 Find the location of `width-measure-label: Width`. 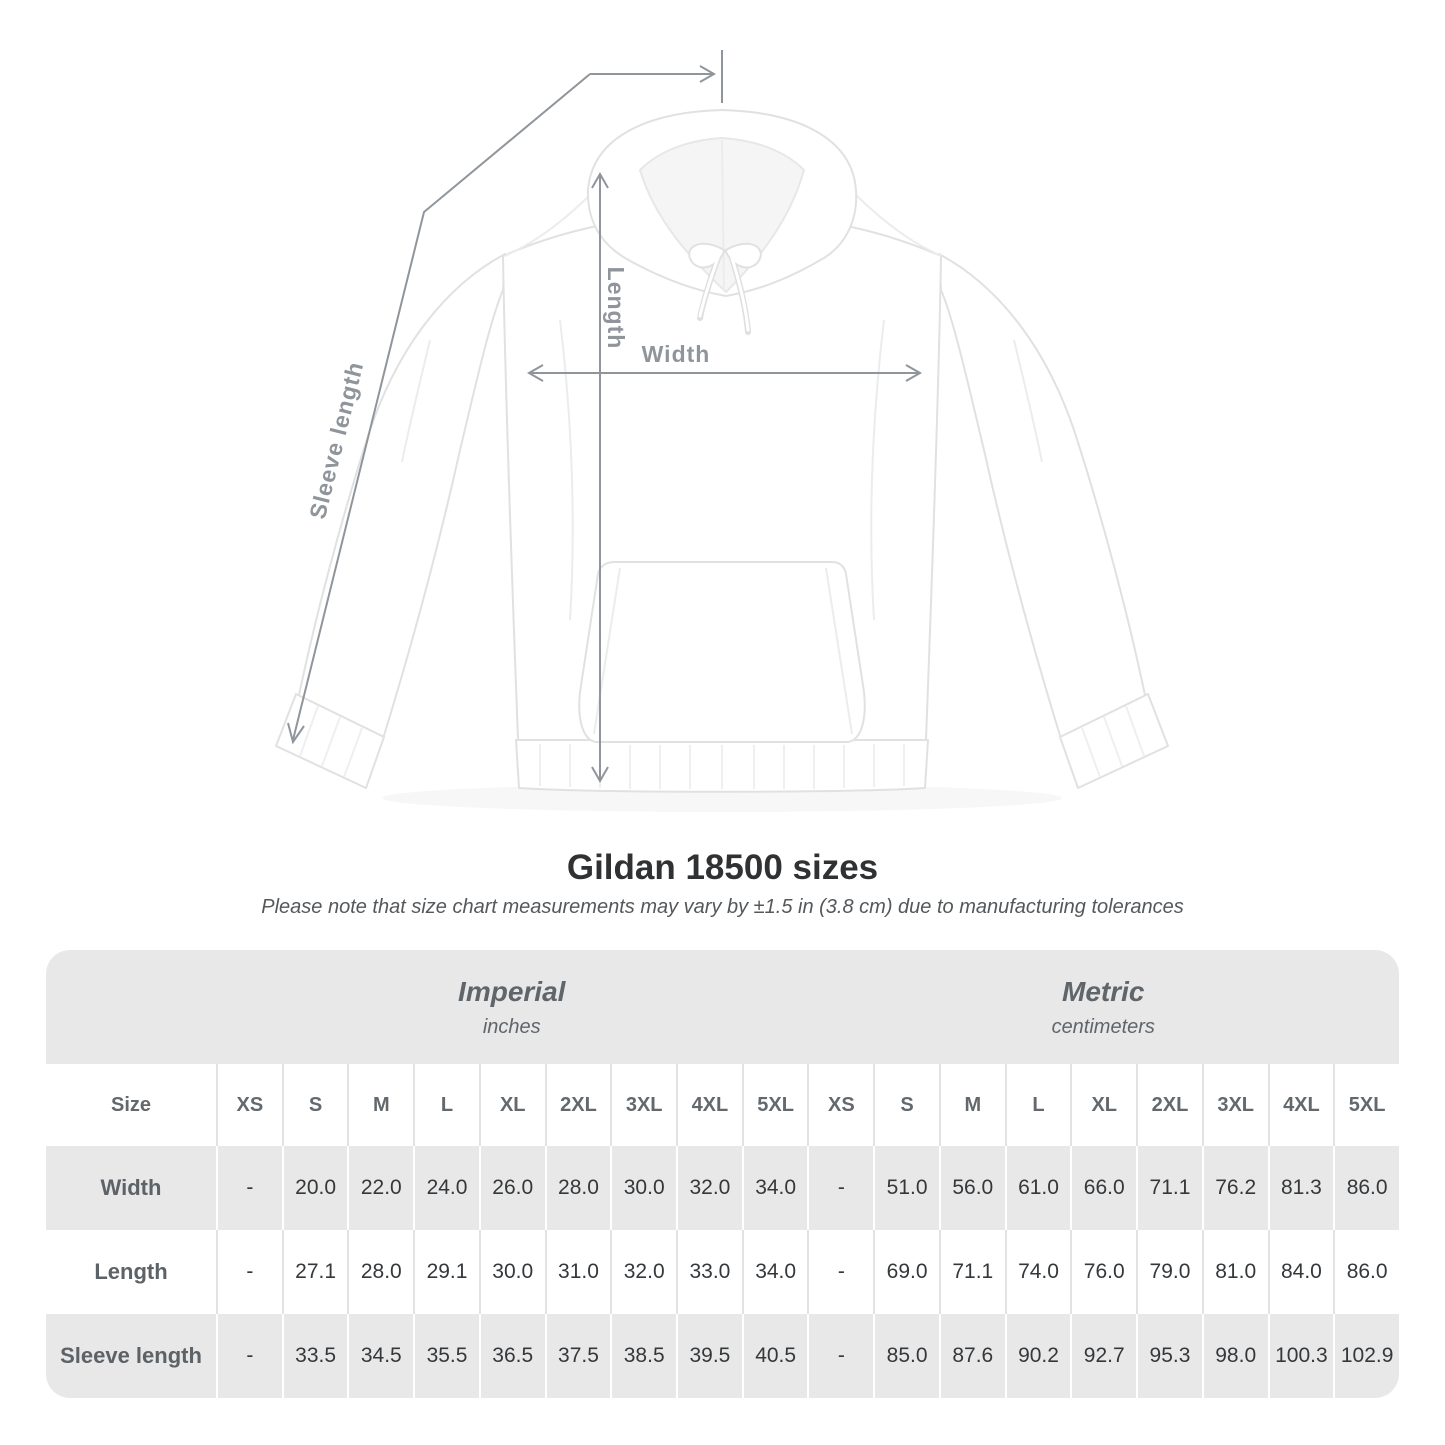

width-measure-label: Width is located at coordinates (676, 354).